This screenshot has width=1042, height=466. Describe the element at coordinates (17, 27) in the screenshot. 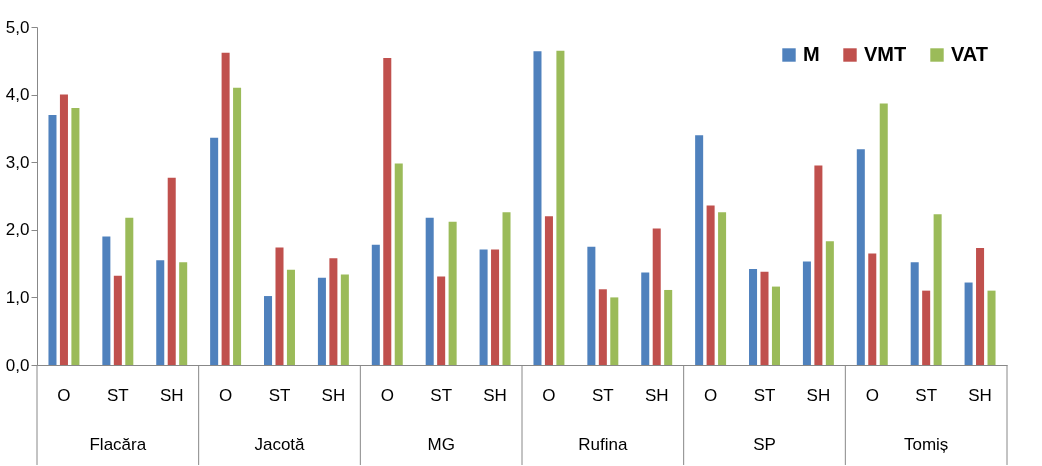

I see `y-tick-label: 5,0` at that location.